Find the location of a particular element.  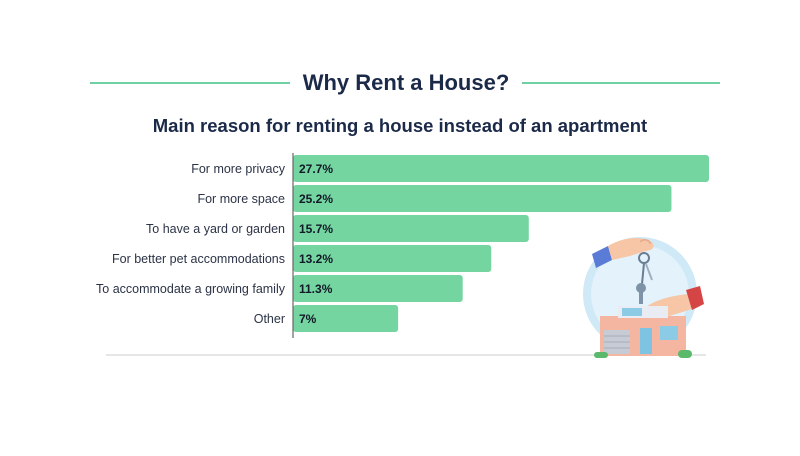

category-label: For better pet accommodations is located at coordinates (198, 259).